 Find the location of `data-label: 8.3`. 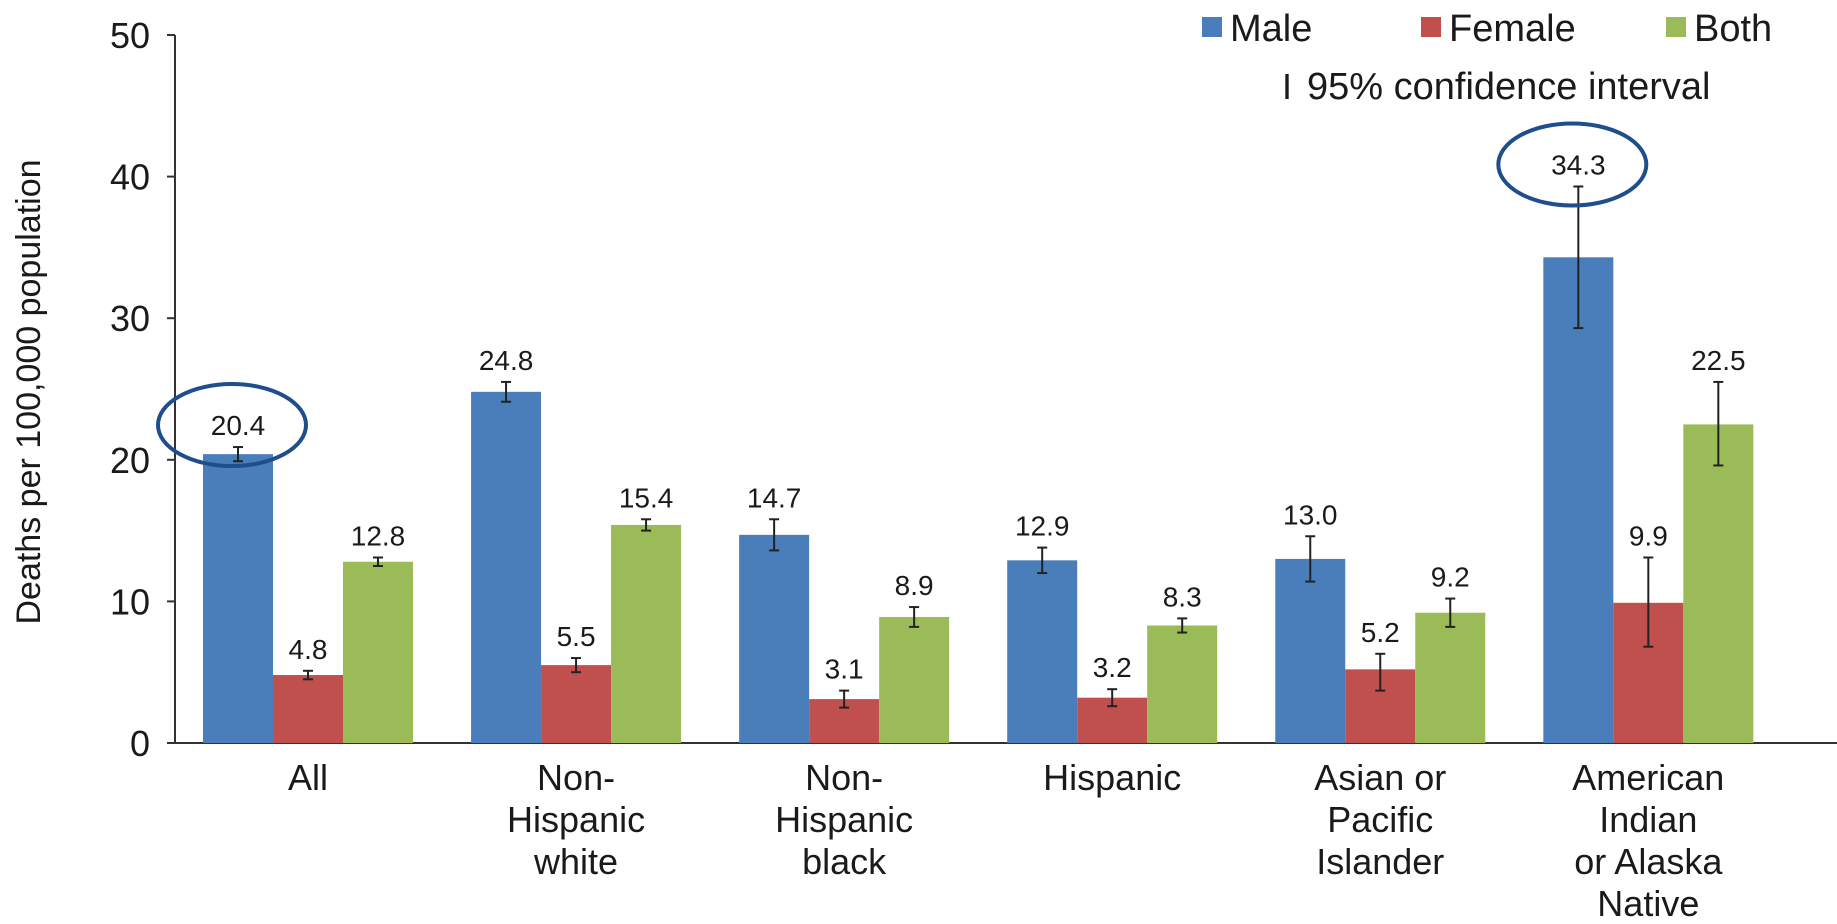

data-label: 8.3 is located at coordinates (1182, 596).